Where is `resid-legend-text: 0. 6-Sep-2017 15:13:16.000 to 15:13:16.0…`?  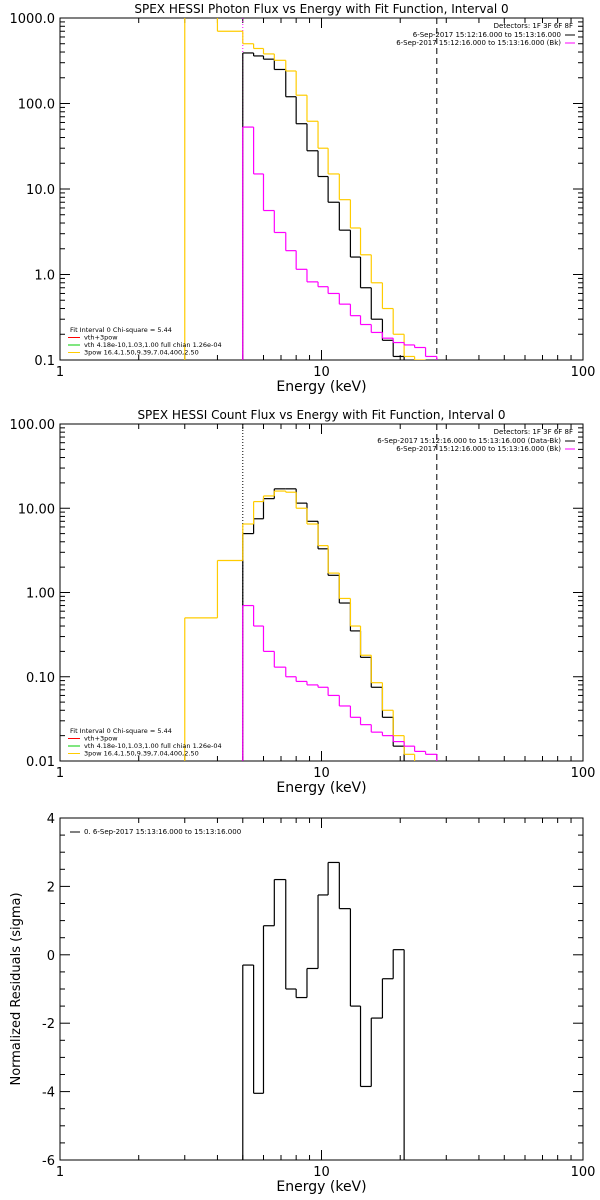 resid-legend-text: 0. 6-Sep-2017 15:13:16.000 to 15:13:16.0… is located at coordinates (162, 832).